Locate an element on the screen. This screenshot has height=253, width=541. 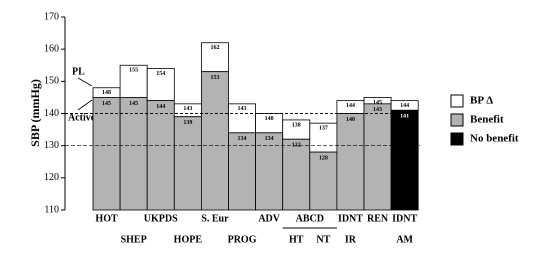
y-axis-title: SBP (mmHg) is located at coordinates (35, 113).